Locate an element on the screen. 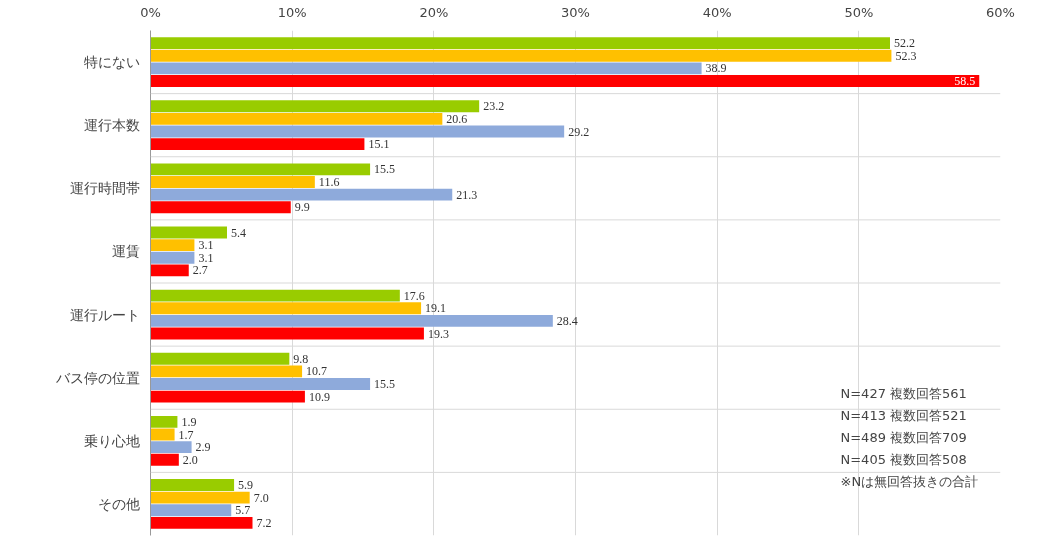 Image resolution: width=1055 pixels, height=543 pixels. data-label: 10.9 is located at coordinates (319, 396).